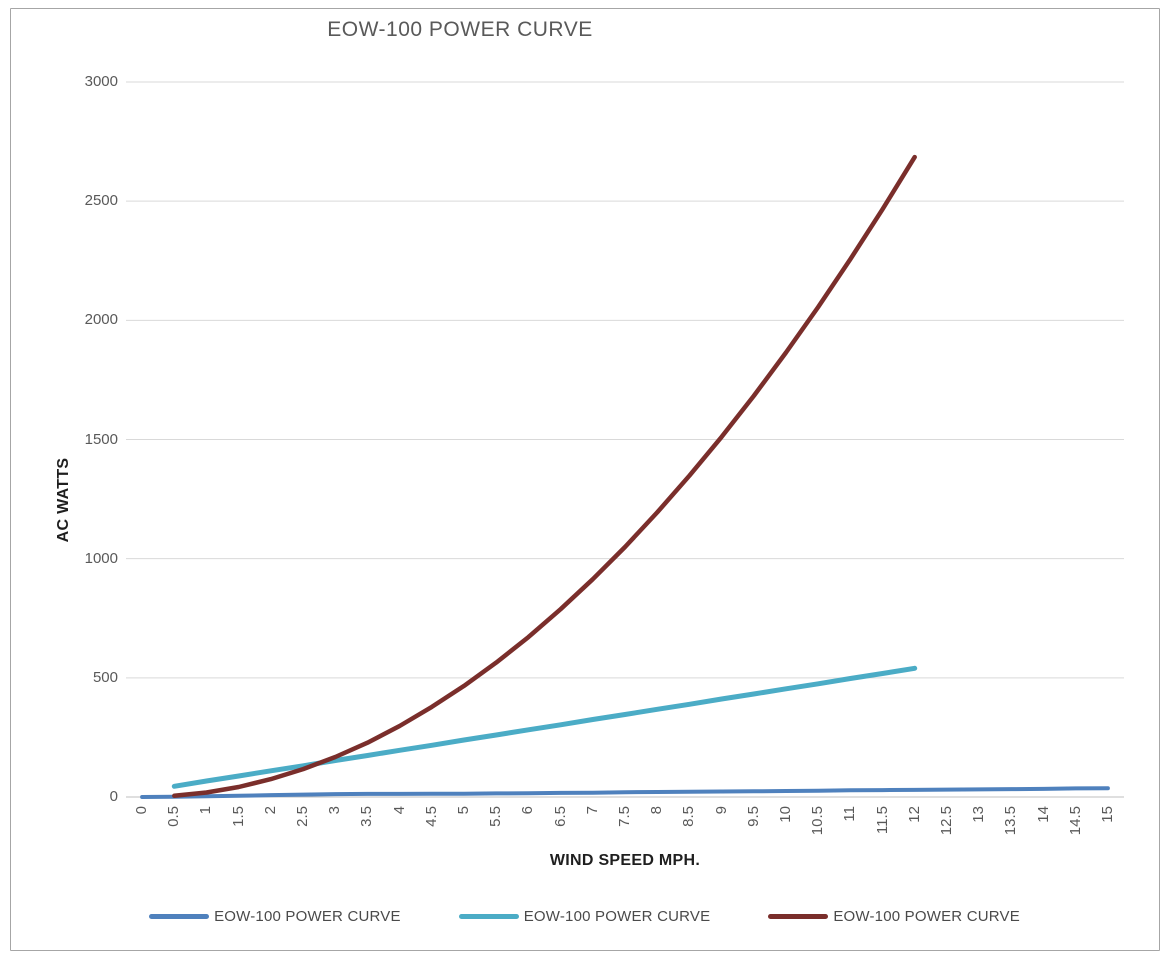 Image resolution: width=1169 pixels, height=963 pixels. Describe the element at coordinates (303, 816) in the screenshot. I see `x-tick-label: 2.5` at that location.